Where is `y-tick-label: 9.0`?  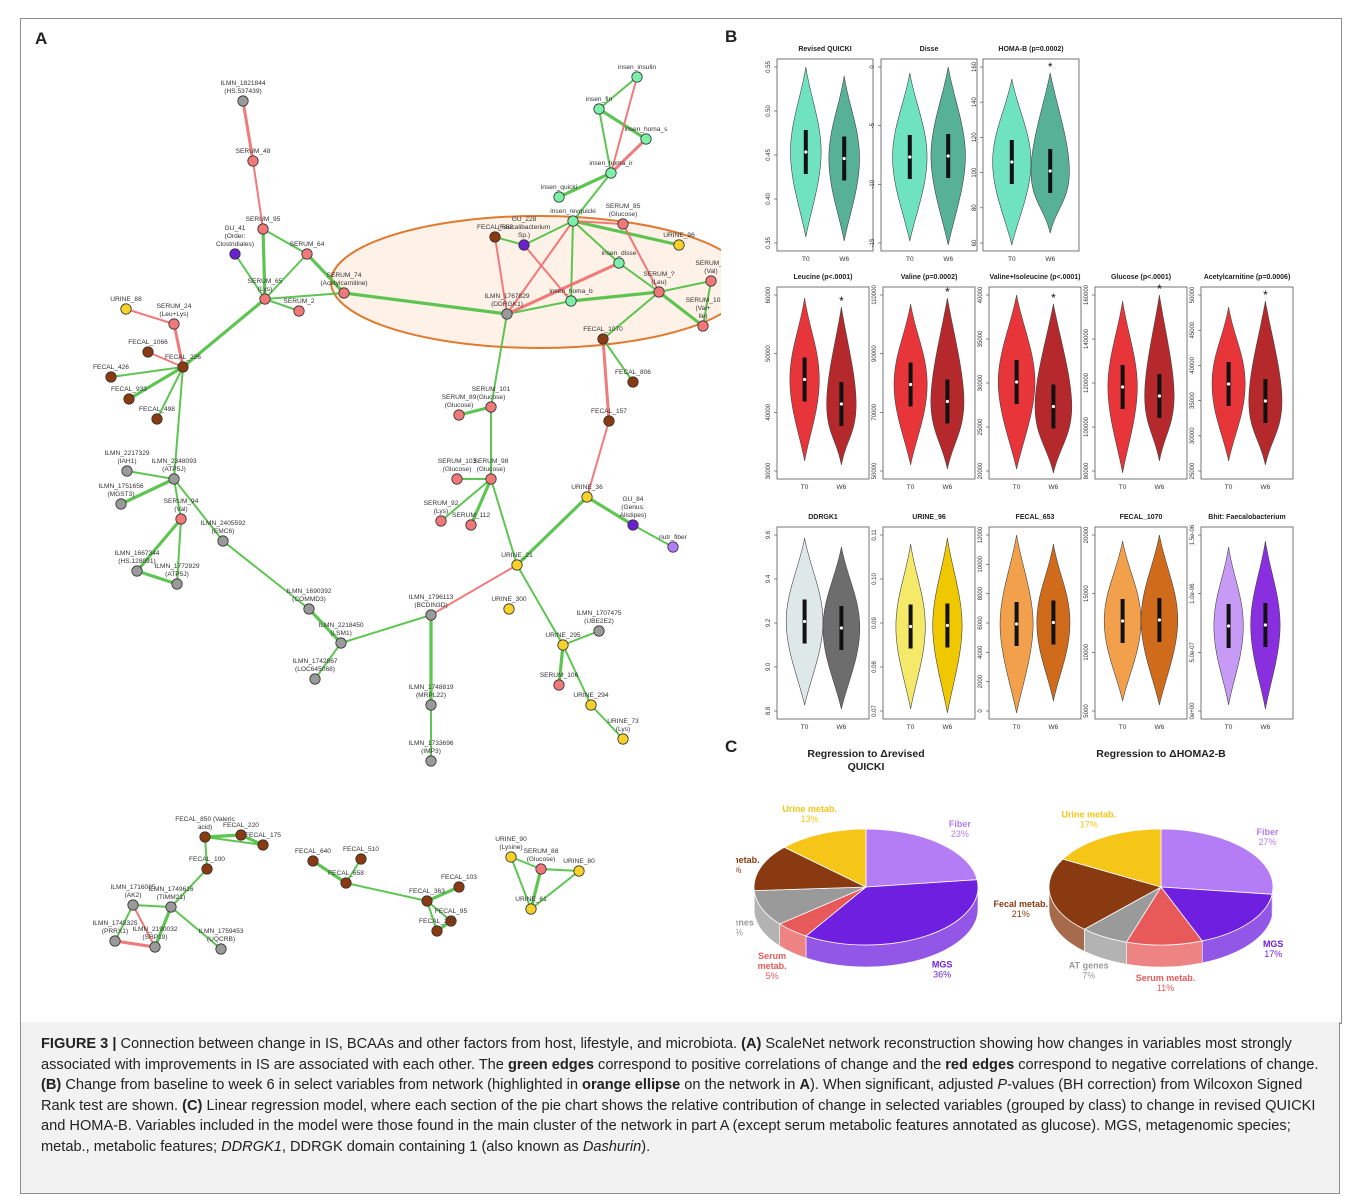 y-tick-label: 9.0 is located at coordinates (769, 666).